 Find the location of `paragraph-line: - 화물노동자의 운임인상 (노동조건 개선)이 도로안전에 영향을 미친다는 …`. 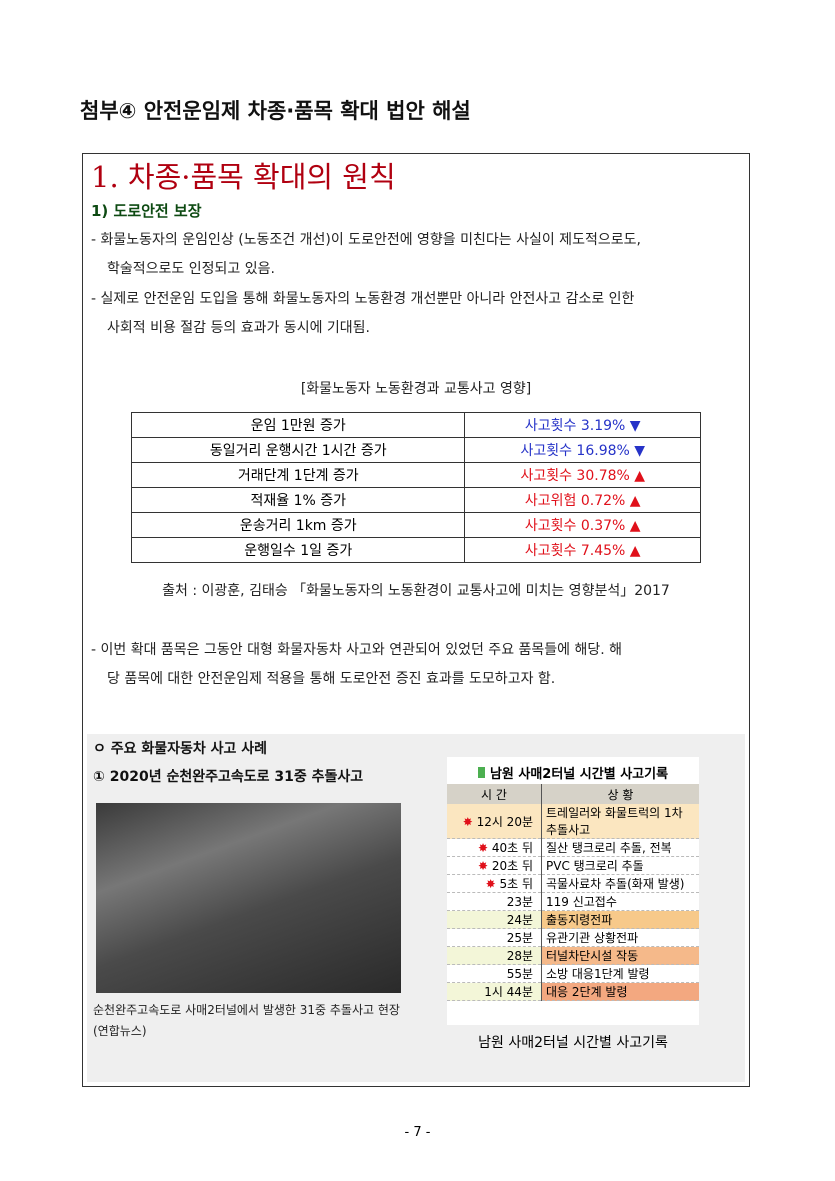

paragraph-line: - 화물노동자의 운임인상 (노동조건 개선)이 도로안전에 영향을 미친다는 … is located at coordinates (366, 240).